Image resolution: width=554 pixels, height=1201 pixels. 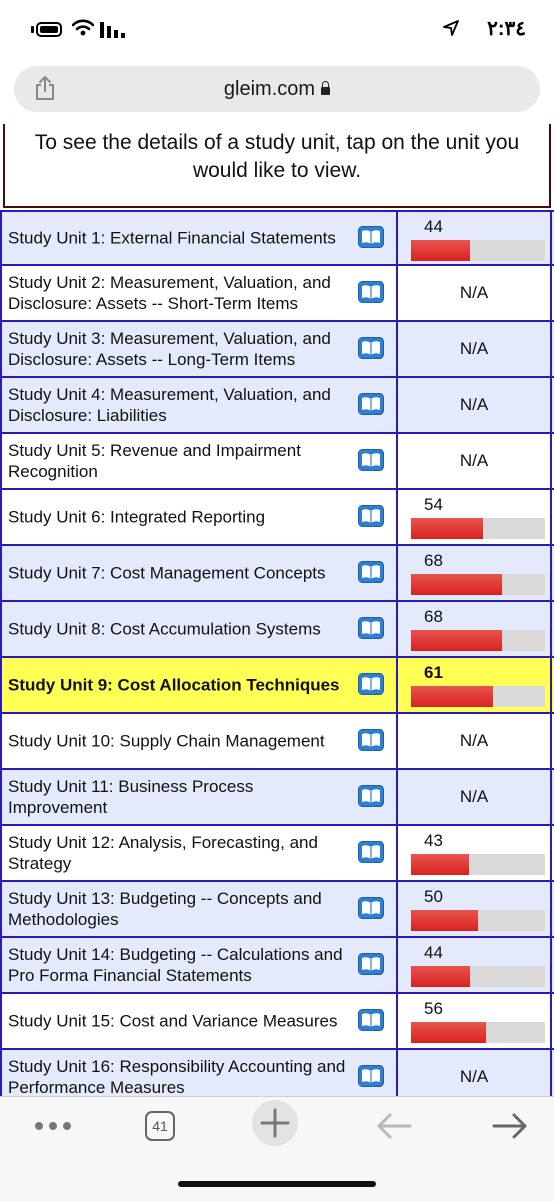 What do you see at coordinates (510, 1126) in the screenshot?
I see `forward-arrow-icon` at bounding box center [510, 1126].